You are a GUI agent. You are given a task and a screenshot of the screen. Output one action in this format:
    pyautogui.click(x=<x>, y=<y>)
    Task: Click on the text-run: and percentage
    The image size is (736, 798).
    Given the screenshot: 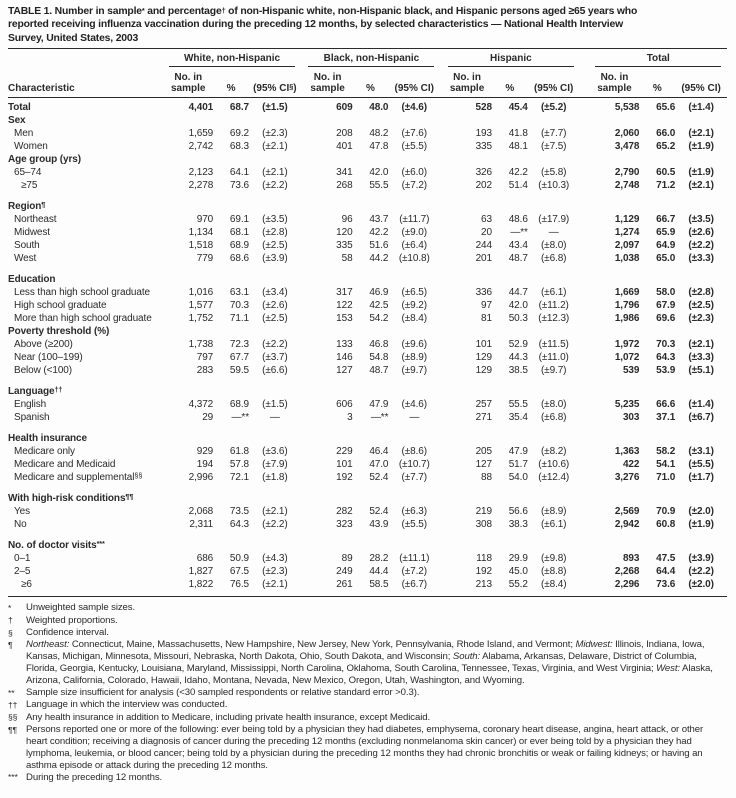 What is the action you would take?
    pyautogui.click(x=183, y=11)
    